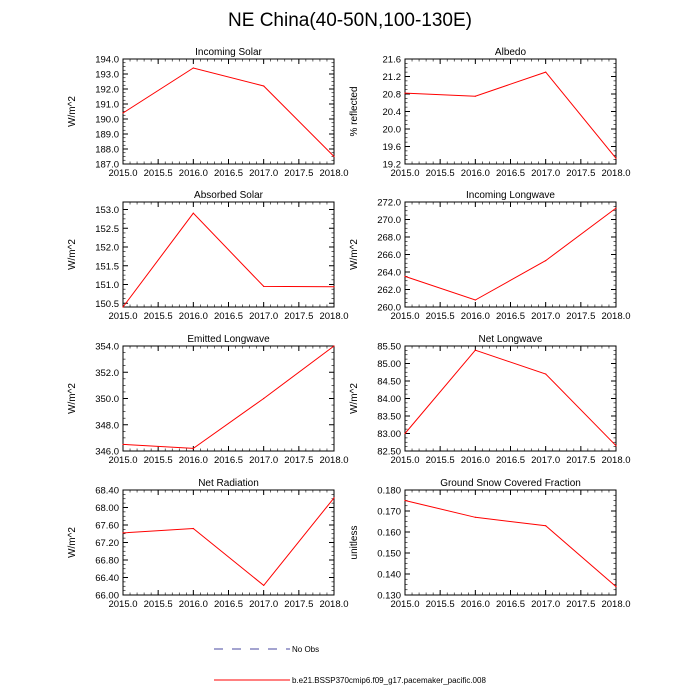  What do you see at coordinates (354, 398) in the screenshot?
I see `y-axis-label: W/m^2` at bounding box center [354, 398].